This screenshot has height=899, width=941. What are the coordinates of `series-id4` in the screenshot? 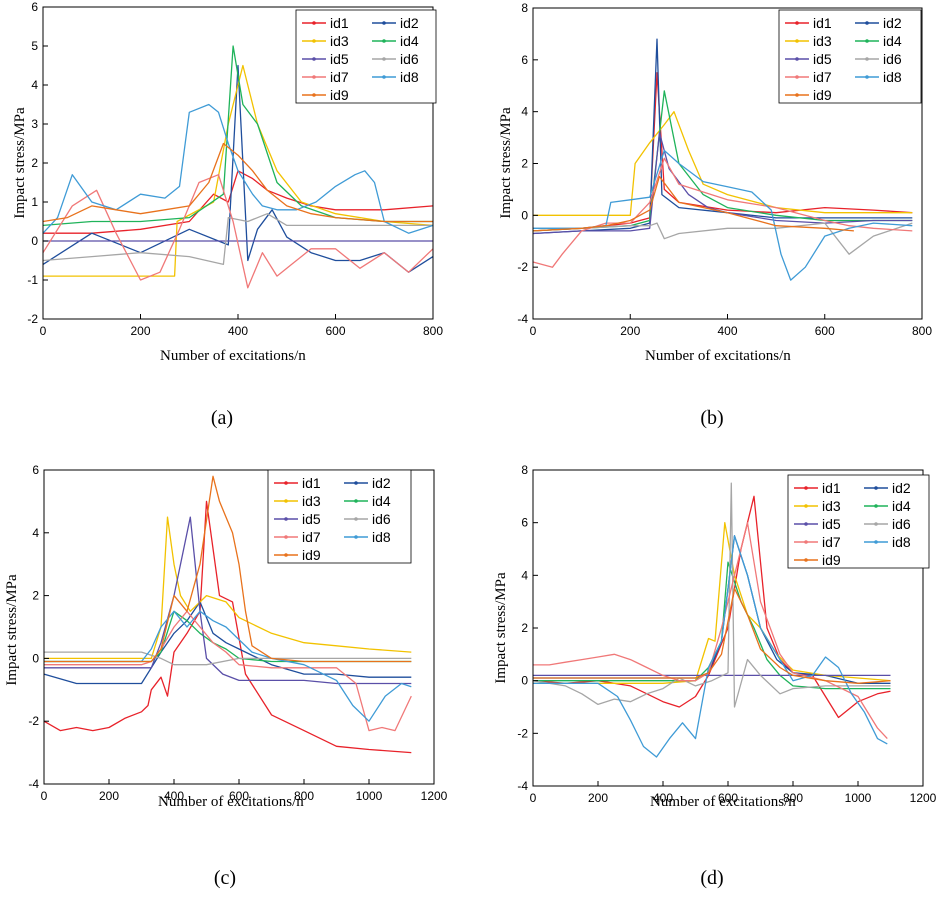 It's located at (712, 625).